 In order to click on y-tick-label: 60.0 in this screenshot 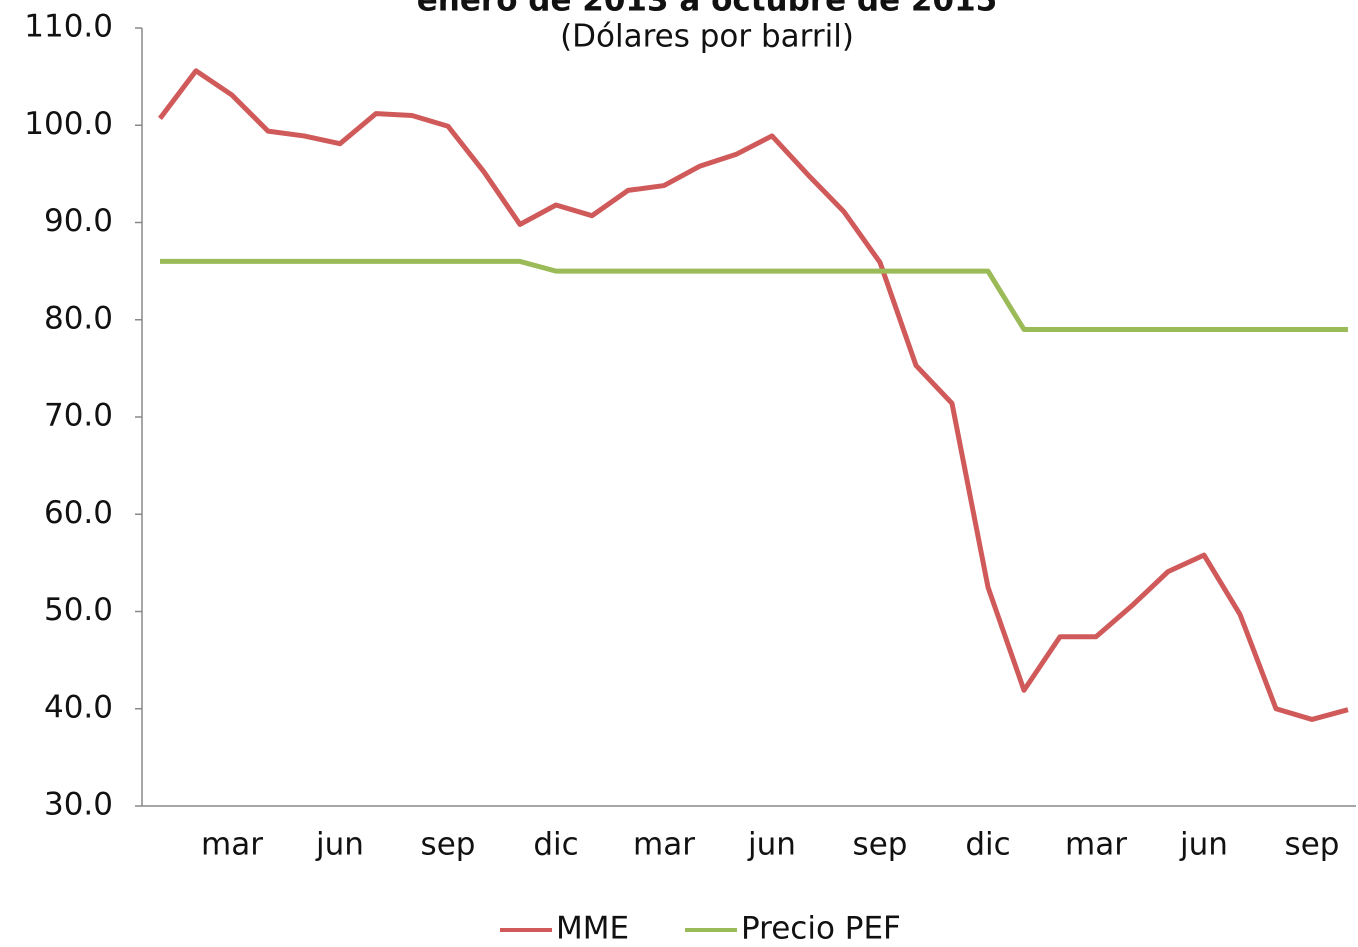, I will do `click(78, 513)`.